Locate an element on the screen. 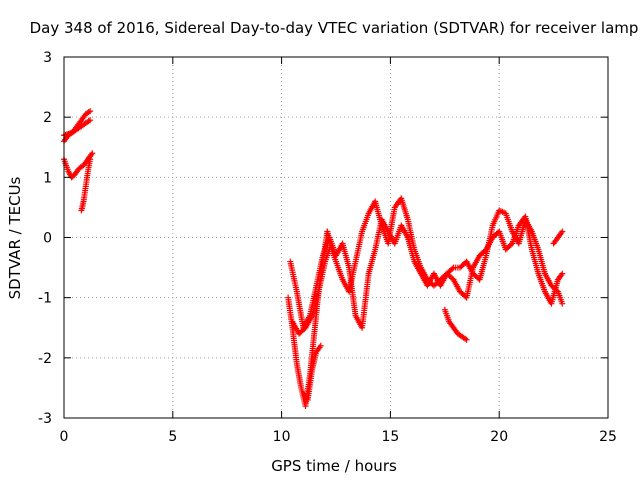 The width and height of the screenshot is (640, 480). y-tick-label: 3 is located at coordinates (47, 58).